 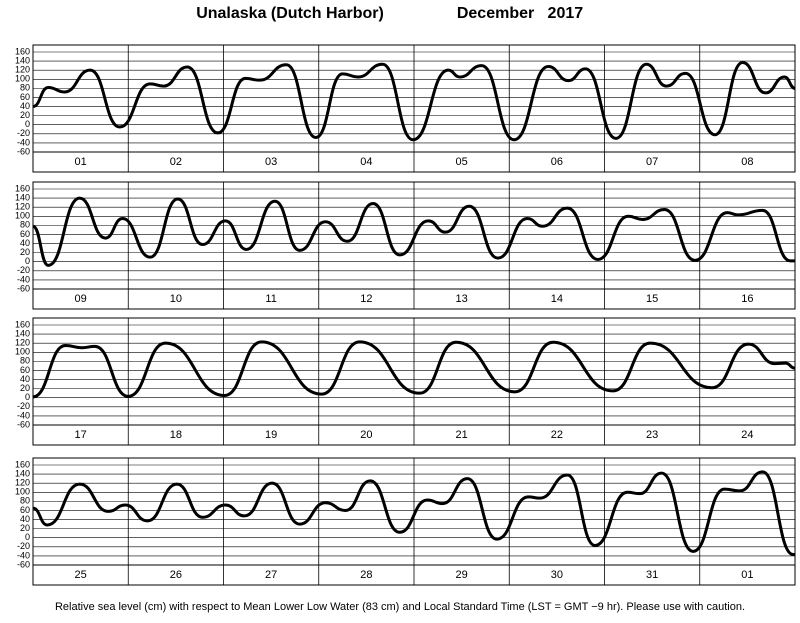 What do you see at coordinates (176, 575) in the screenshot?
I see `x-tick-label: 26` at bounding box center [176, 575].